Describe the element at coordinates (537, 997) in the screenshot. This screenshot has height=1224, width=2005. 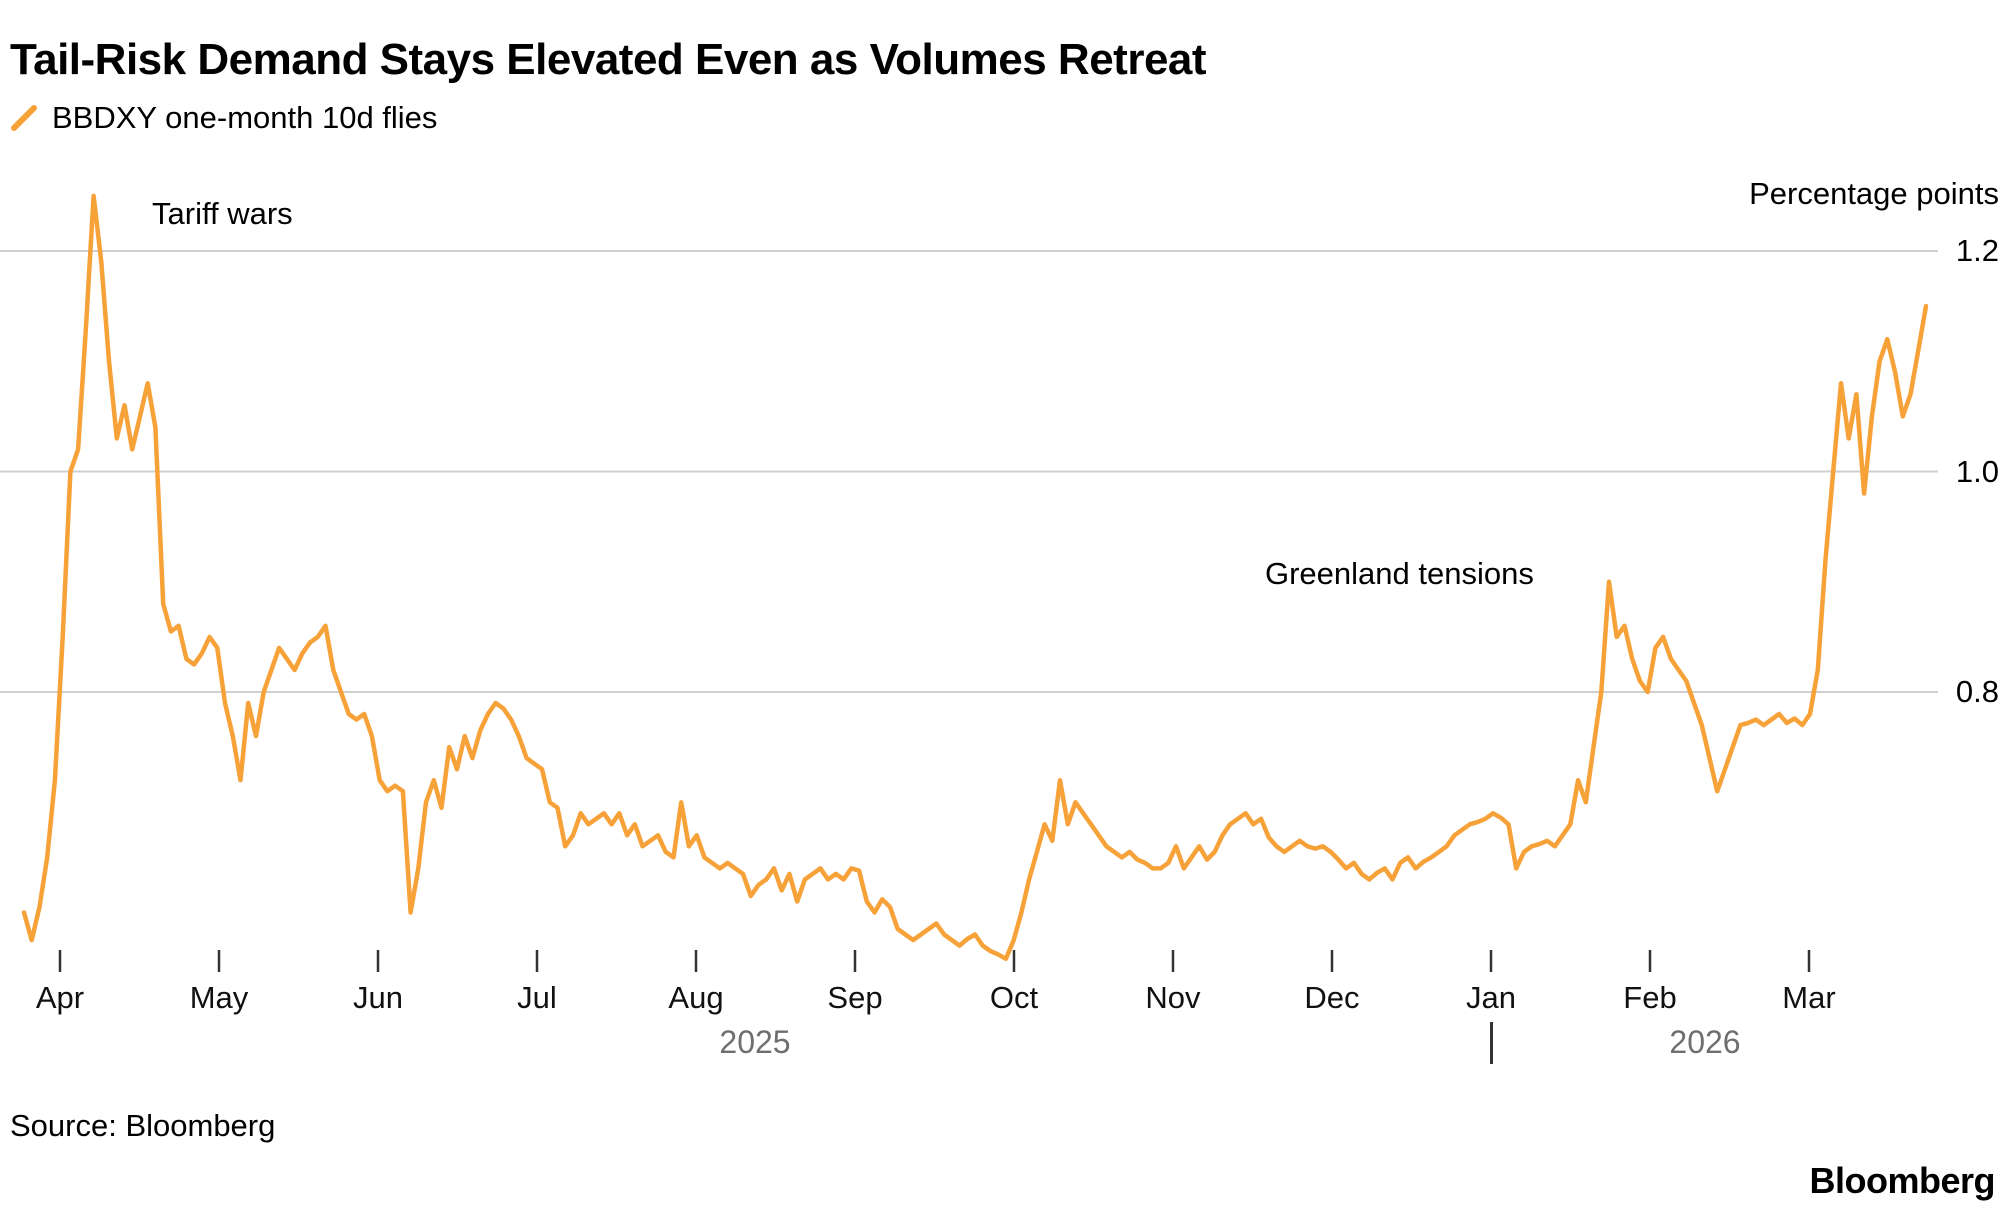
I see `x-axis-label-jul: Jul` at that location.